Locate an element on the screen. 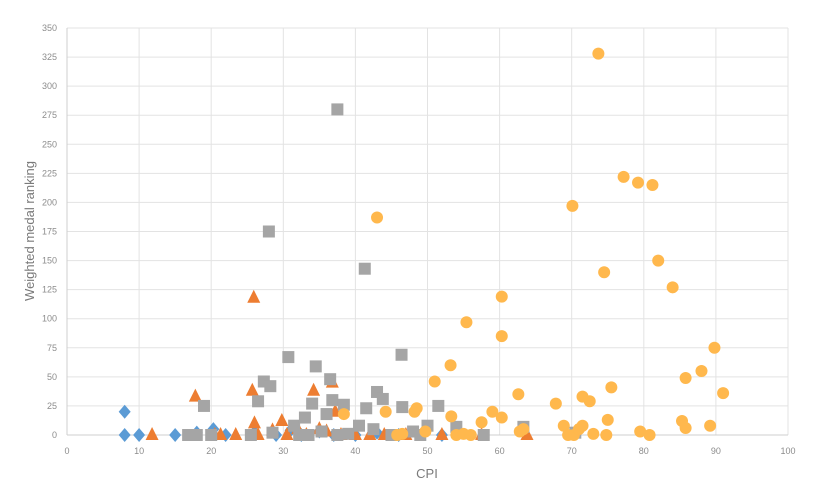  y-tick-label: 325 is located at coordinates (49, 57).